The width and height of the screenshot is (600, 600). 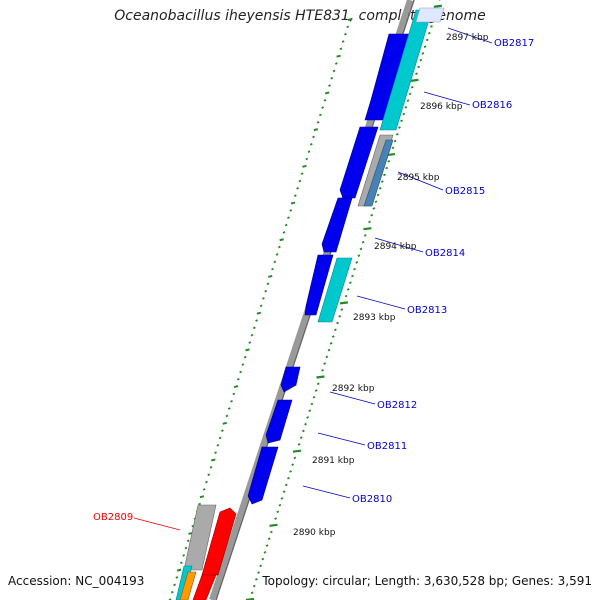 What do you see at coordinates (397, 405) in the screenshot?
I see `gene-label-ob2812: OB2812` at bounding box center [397, 405].